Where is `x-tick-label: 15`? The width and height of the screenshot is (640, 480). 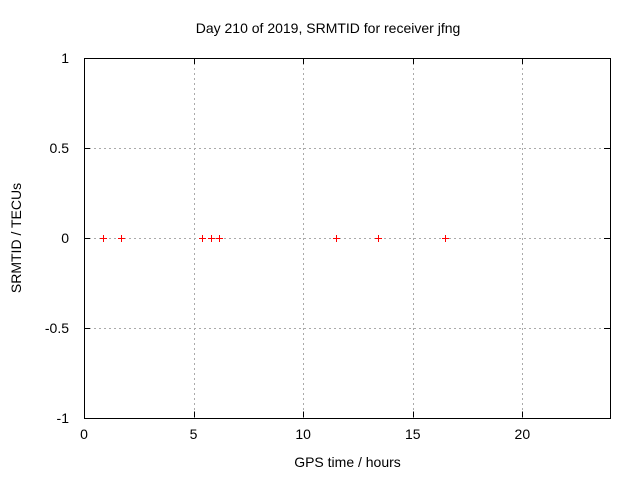
x-tick-label: 15 is located at coordinates (412, 434).